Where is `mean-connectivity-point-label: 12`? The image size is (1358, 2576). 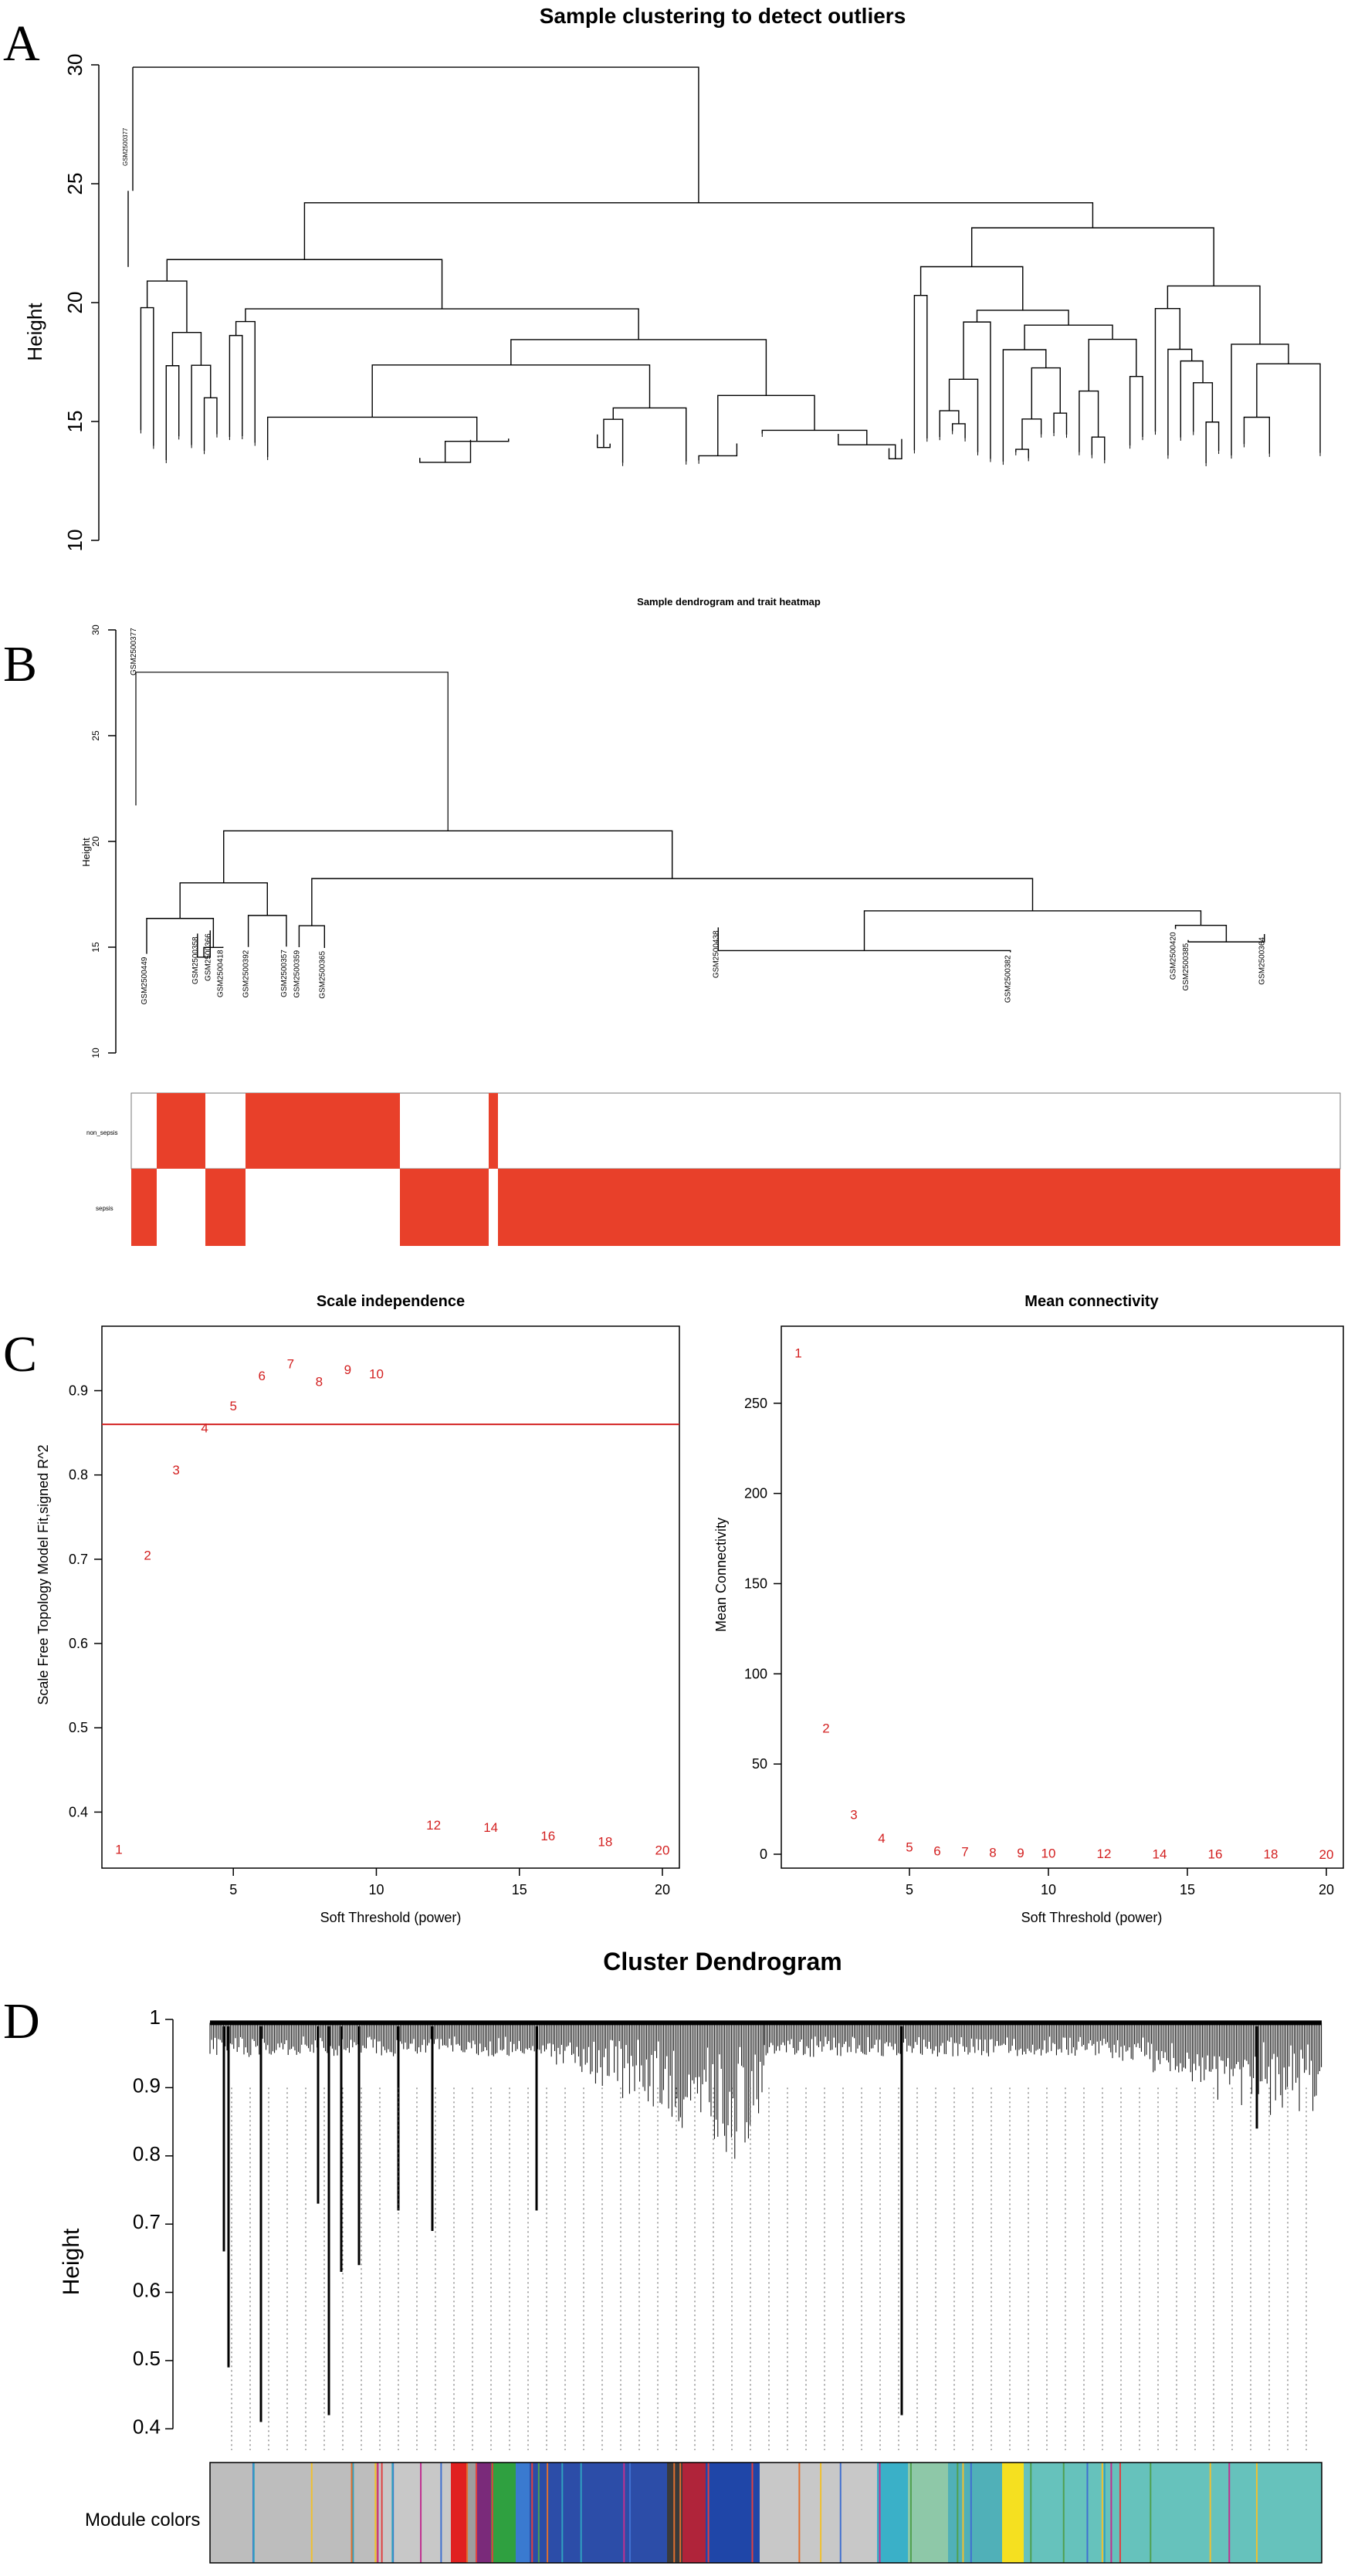
mean-connectivity-point-label: 12 is located at coordinates (1104, 1854).